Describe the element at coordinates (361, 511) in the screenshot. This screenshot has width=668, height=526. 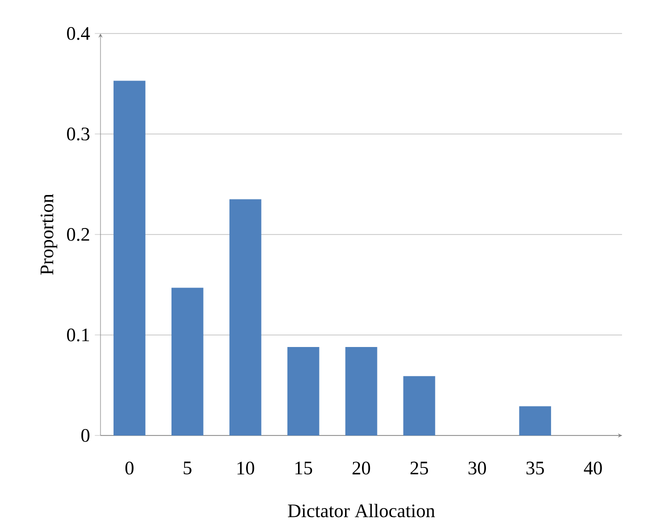
I see `x-axis-title: Dictator Allocation` at that location.